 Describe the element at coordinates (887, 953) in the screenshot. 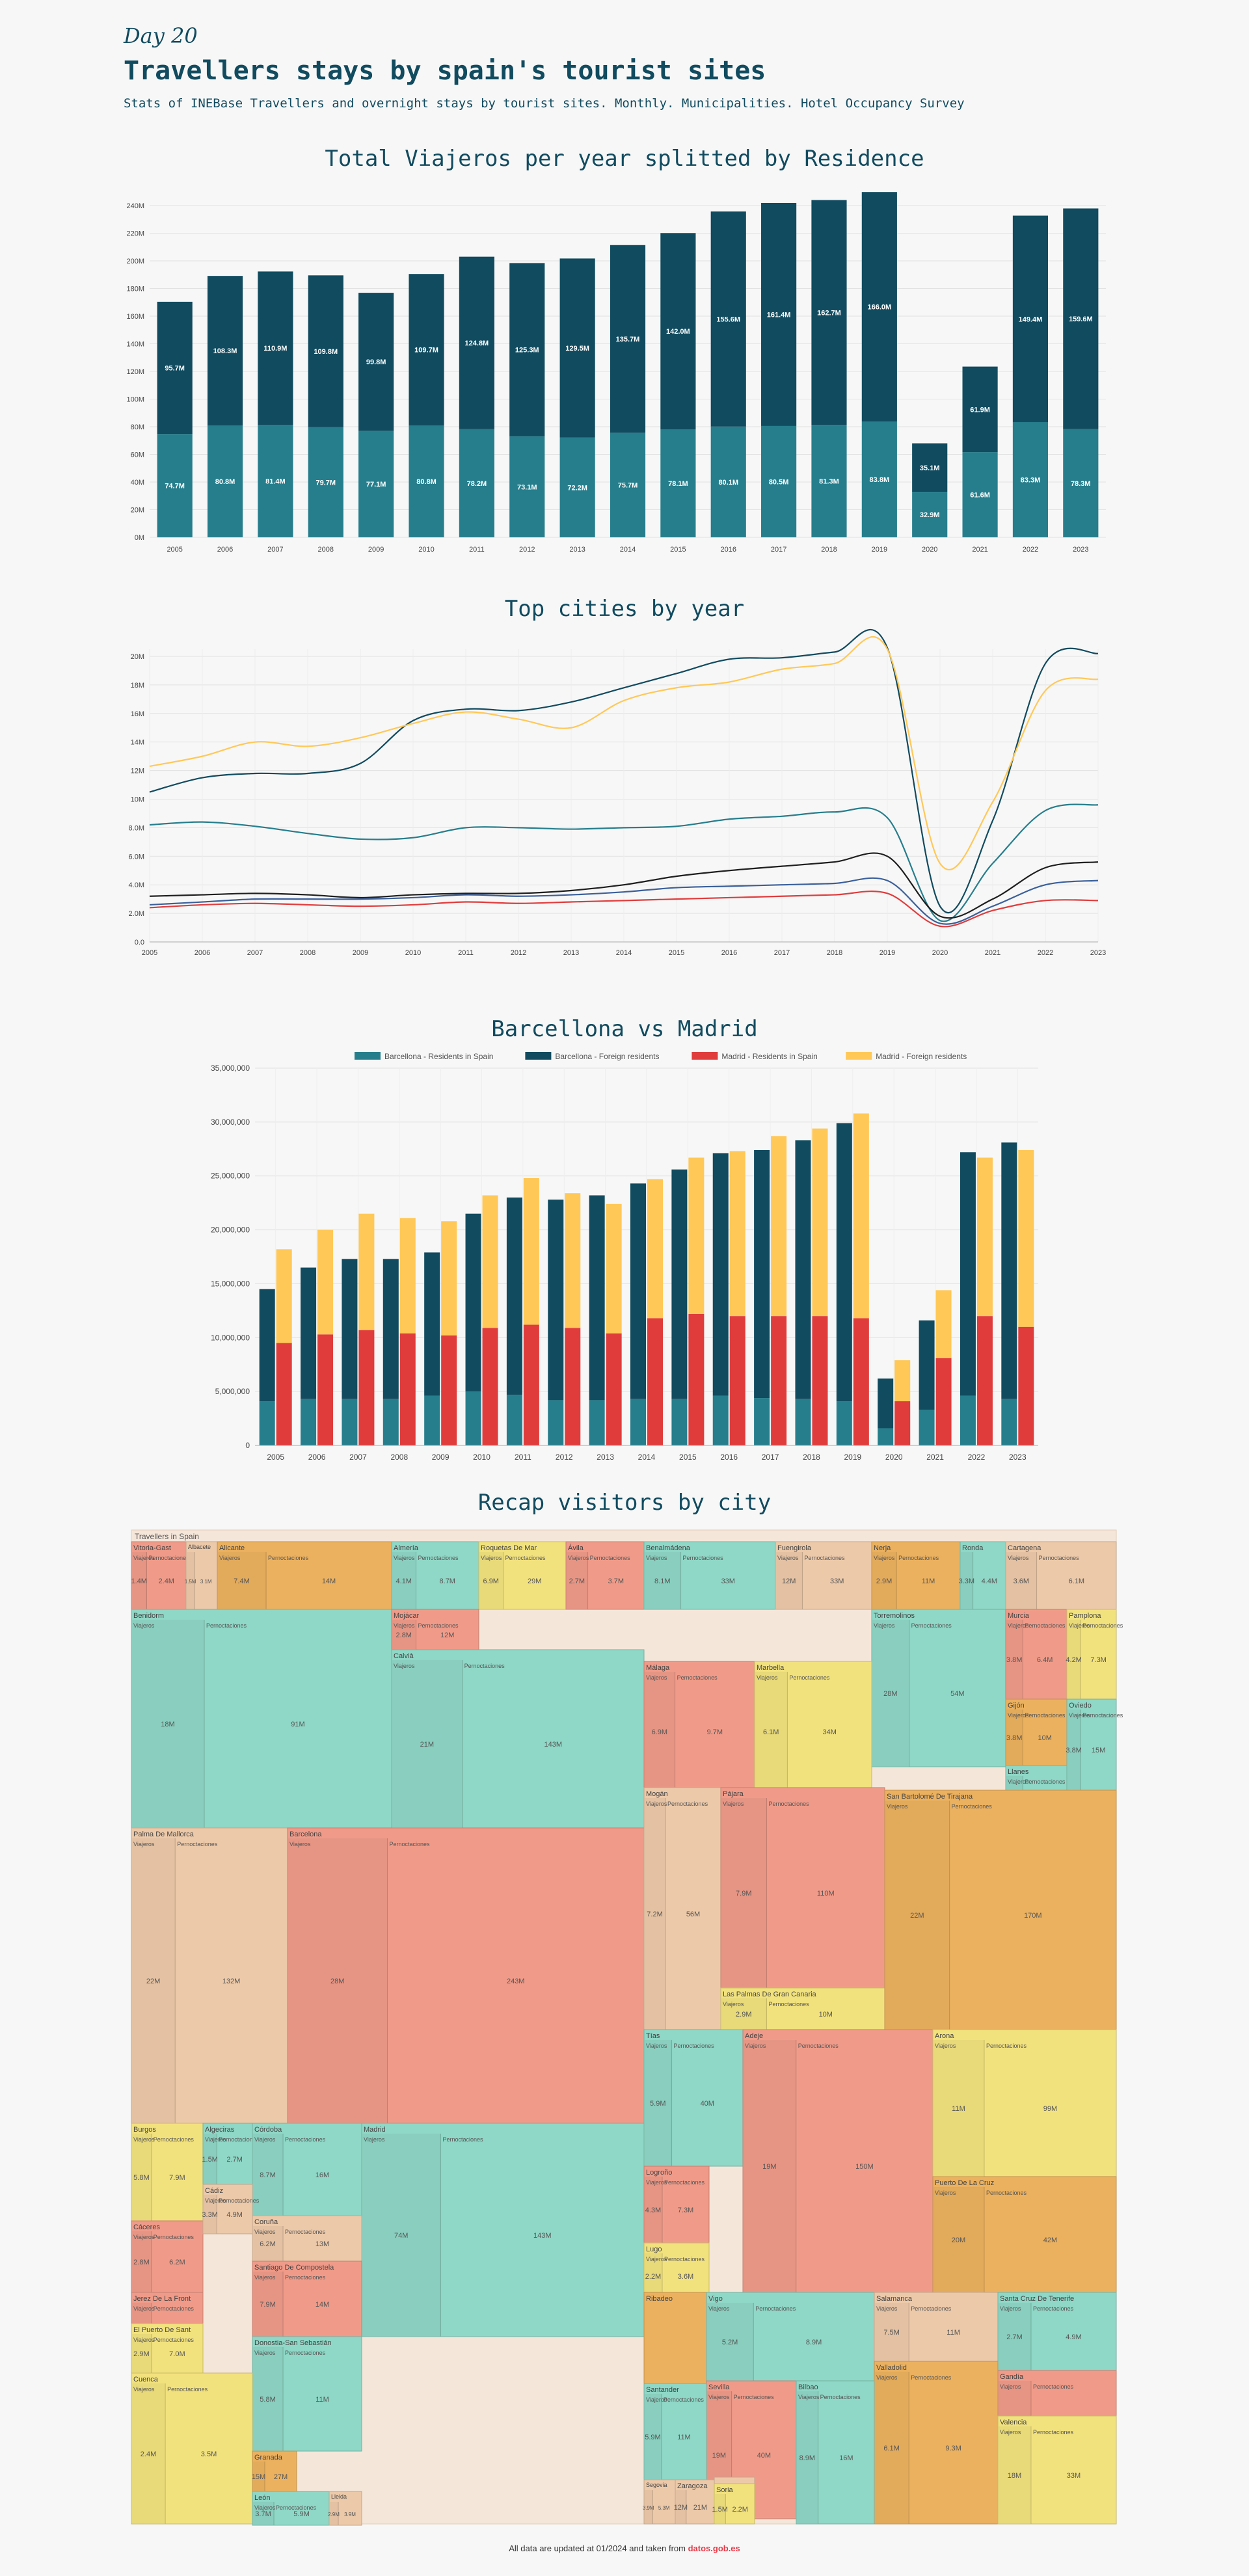

I see `x-tick-label: 2019` at that location.